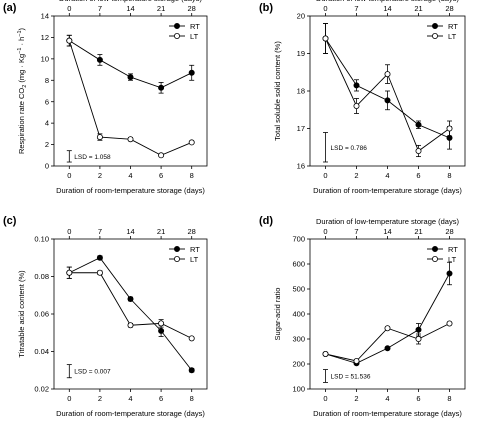 The height and width of the screenshot is (422, 500). Describe the element at coordinates (349, 148) in the screenshot. I see `lsd-label: LSD = 0.786` at that location.